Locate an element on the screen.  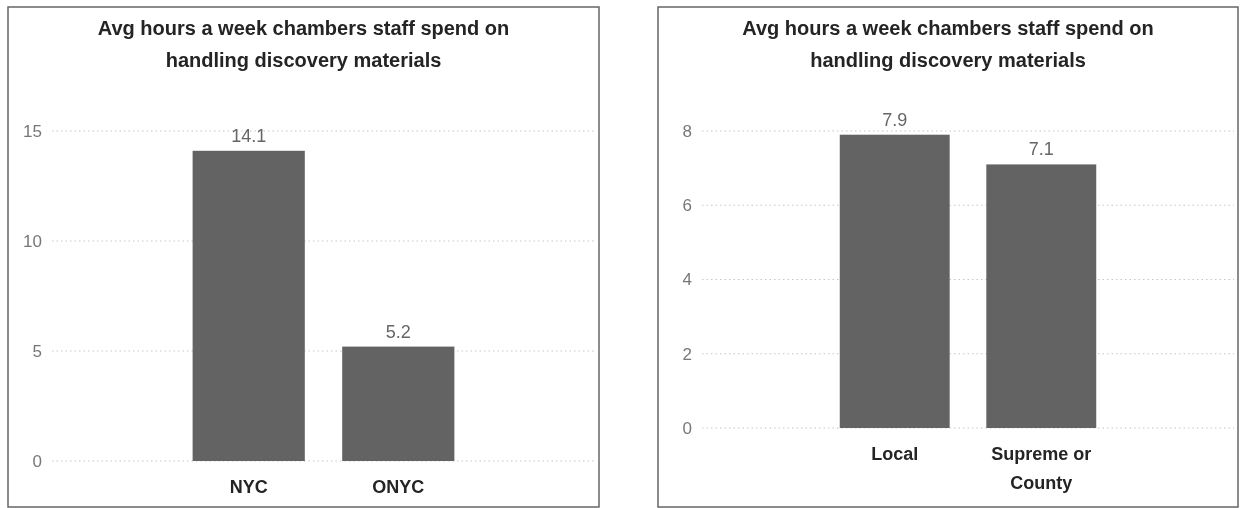
x-tick-label: NYC is located at coordinates (248, 487).